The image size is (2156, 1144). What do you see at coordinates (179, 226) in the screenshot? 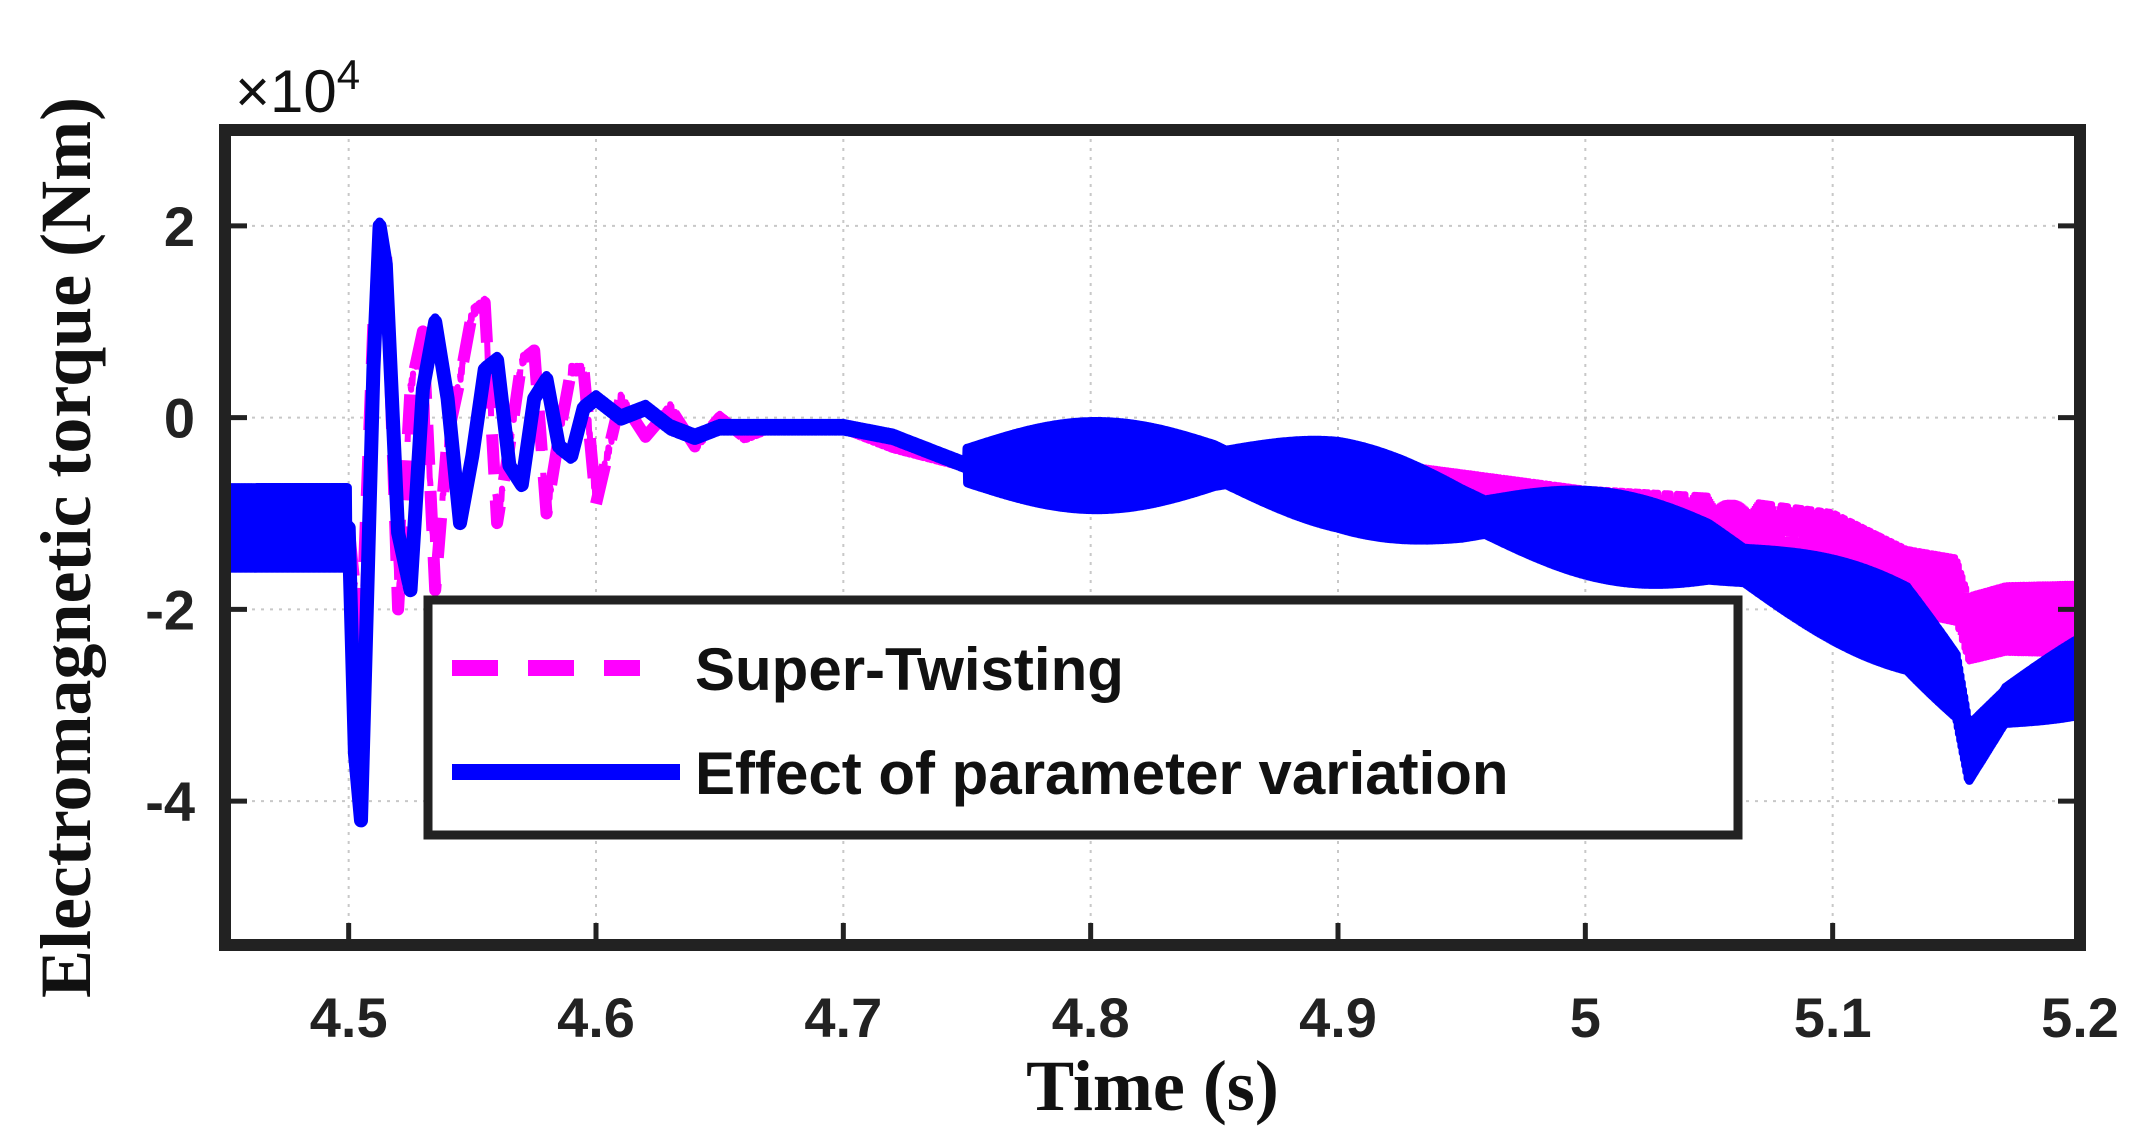
I see `y-tick-label-3: 2` at bounding box center [179, 226].